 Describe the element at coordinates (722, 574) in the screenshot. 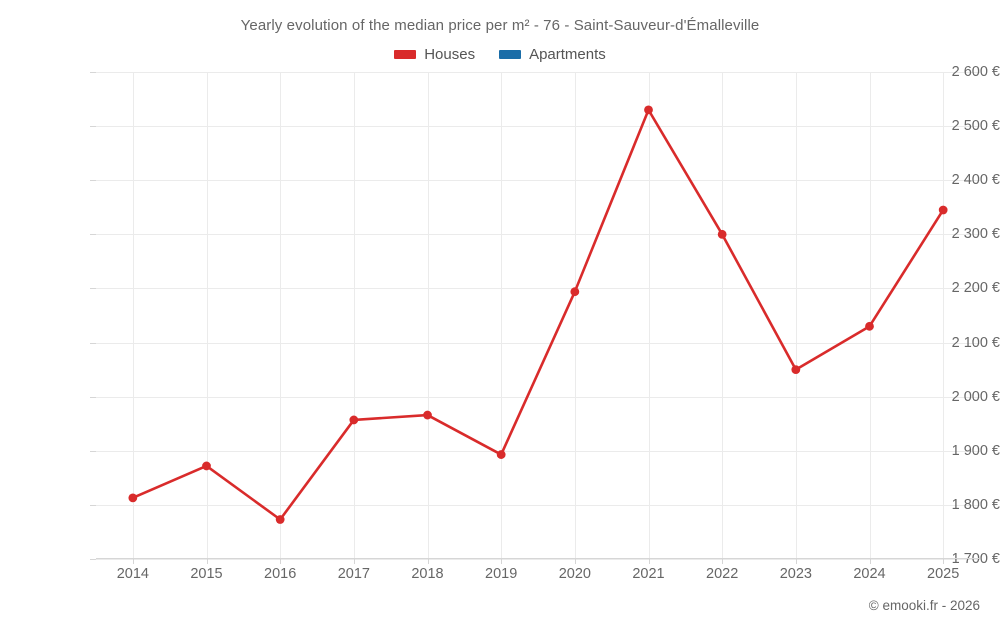

I see `x-axis-tick-label: 2022` at that location.